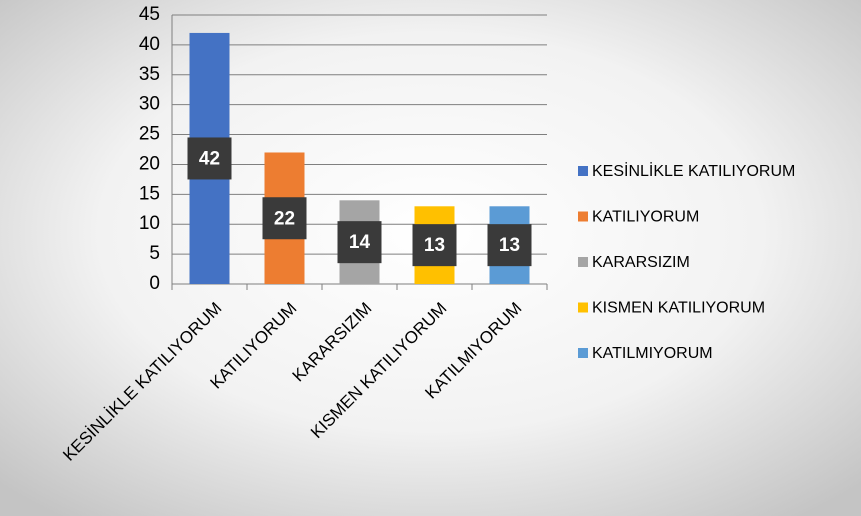 The height and width of the screenshot is (516, 861). Describe the element at coordinates (645, 217) in the screenshot. I see `legend-label: KATILIYORUM` at that location.